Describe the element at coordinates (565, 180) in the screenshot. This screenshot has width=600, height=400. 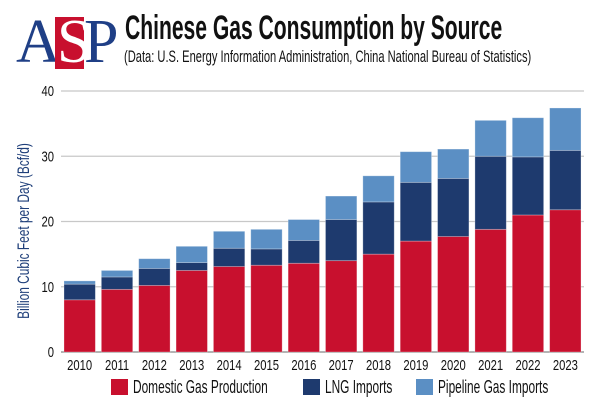
I see `bar-lng-2023` at that location.